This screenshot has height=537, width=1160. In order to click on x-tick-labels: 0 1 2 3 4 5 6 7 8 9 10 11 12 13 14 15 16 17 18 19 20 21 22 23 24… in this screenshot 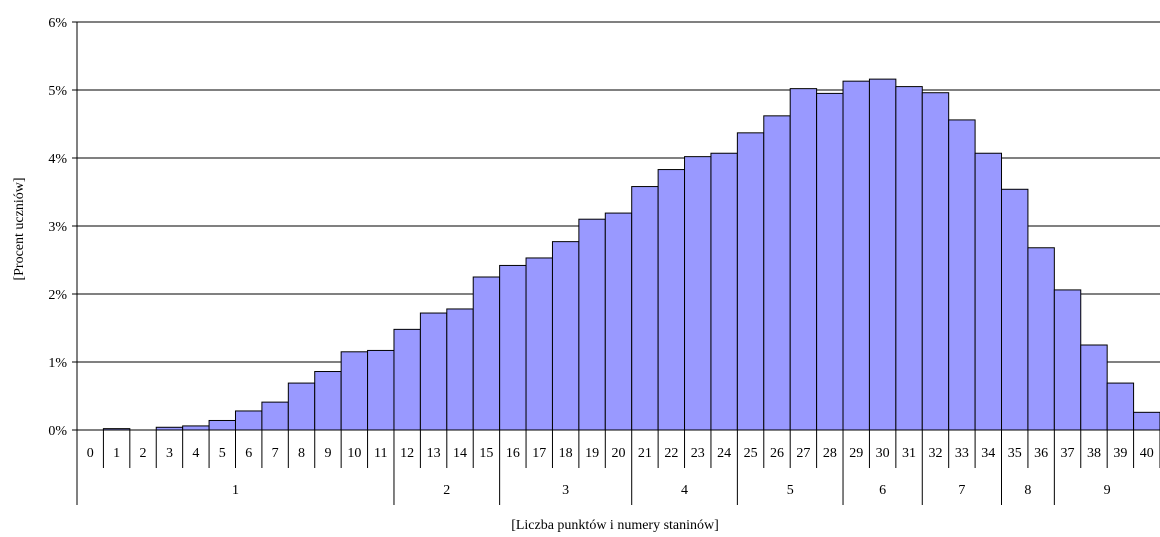, I will do `click(620, 453)`.